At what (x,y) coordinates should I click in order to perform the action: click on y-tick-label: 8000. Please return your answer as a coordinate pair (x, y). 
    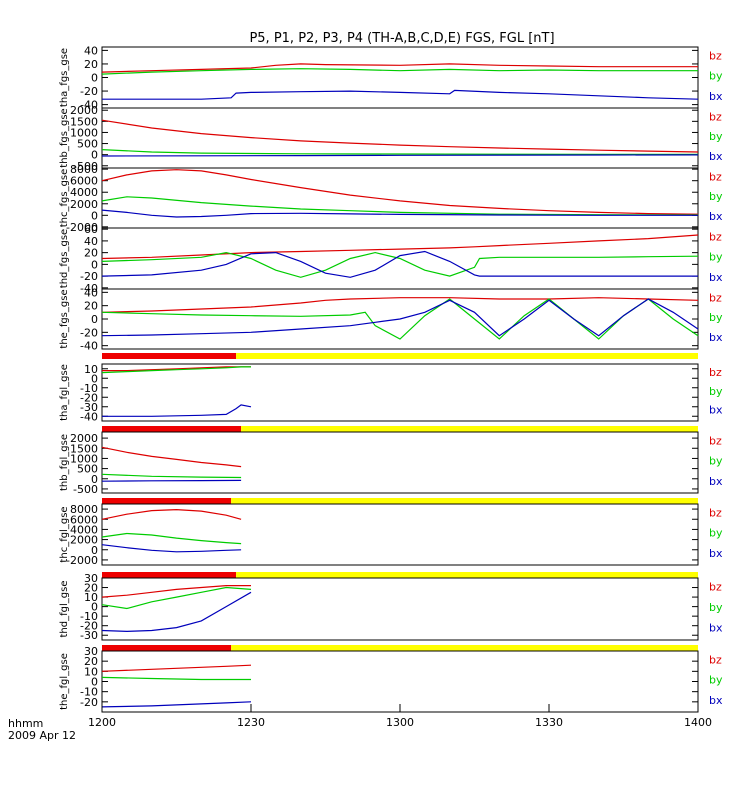
    Looking at the image, I should click on (84, 169).